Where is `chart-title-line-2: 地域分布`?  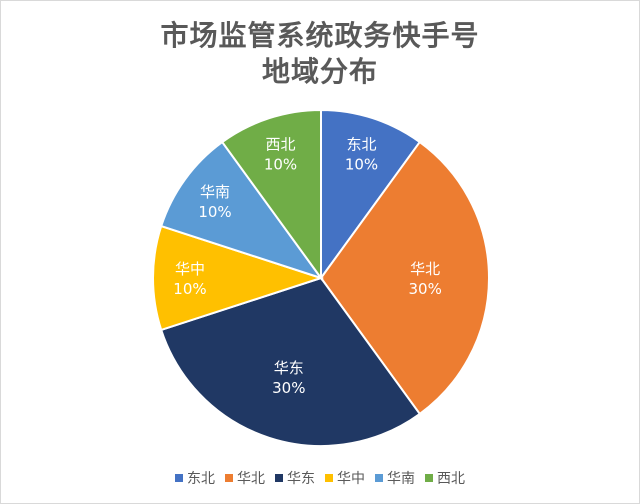 chart-title-line-2: 地域分布 is located at coordinates (319, 71).